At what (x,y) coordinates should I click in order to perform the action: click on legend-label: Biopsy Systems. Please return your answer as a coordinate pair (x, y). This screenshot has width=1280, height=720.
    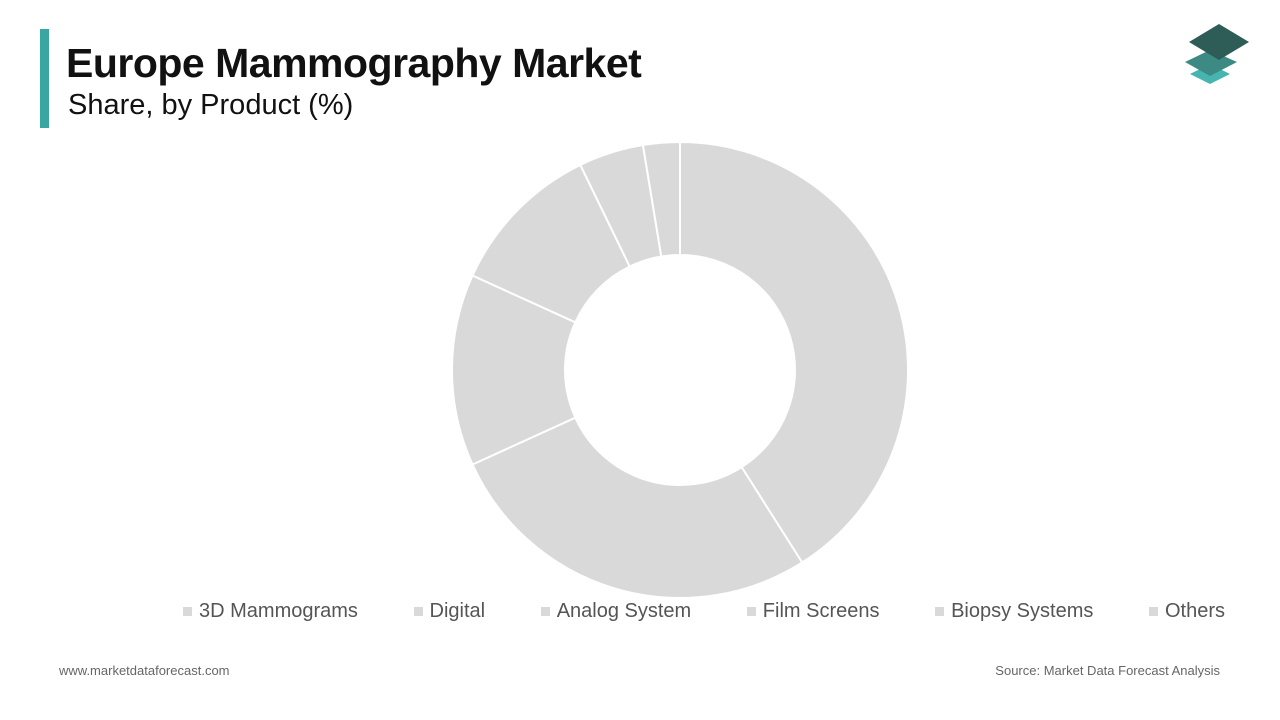
    Looking at the image, I should click on (1022, 611).